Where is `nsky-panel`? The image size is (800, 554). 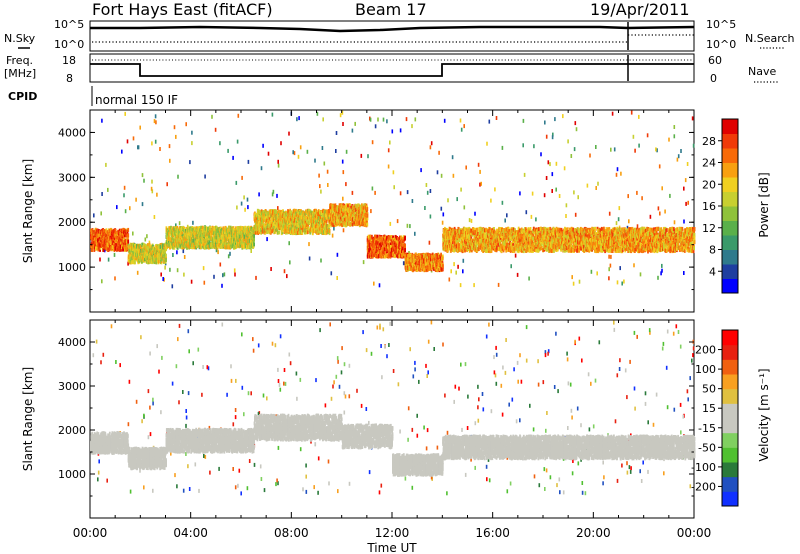 nsky-panel is located at coordinates (392, 36).